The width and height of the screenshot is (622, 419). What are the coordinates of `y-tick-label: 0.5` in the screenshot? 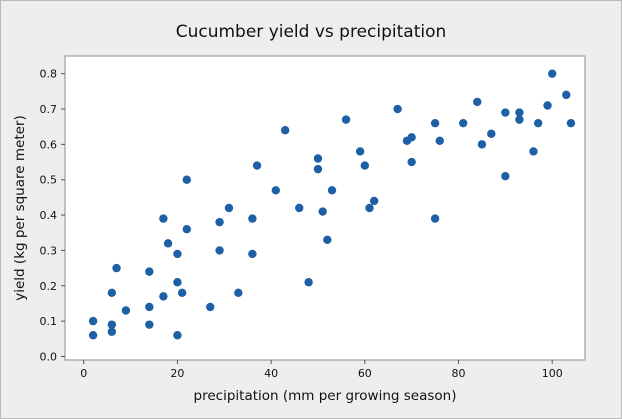 It's located at (49, 180).